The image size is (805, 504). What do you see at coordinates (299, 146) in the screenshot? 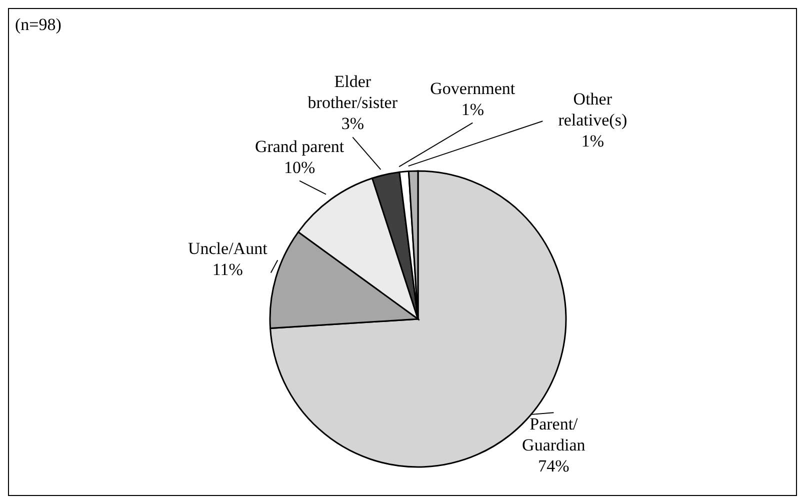
I see `slice-label: Grand parent` at bounding box center [299, 146].